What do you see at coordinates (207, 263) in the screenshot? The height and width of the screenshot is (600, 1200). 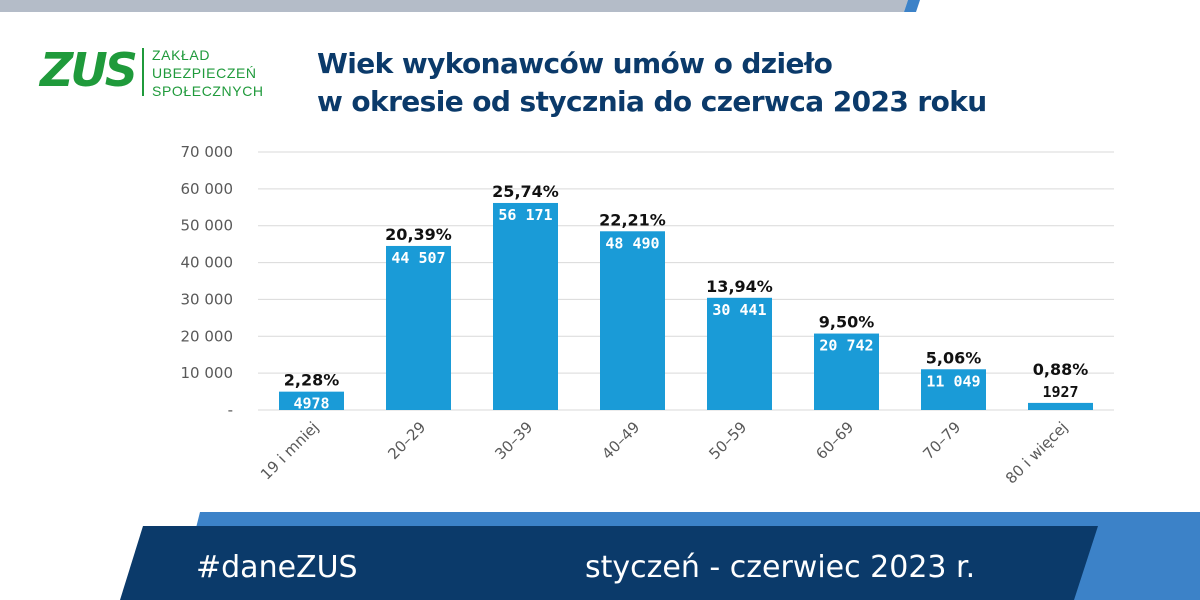 I see `y-tick-label: 40 000` at bounding box center [207, 263].